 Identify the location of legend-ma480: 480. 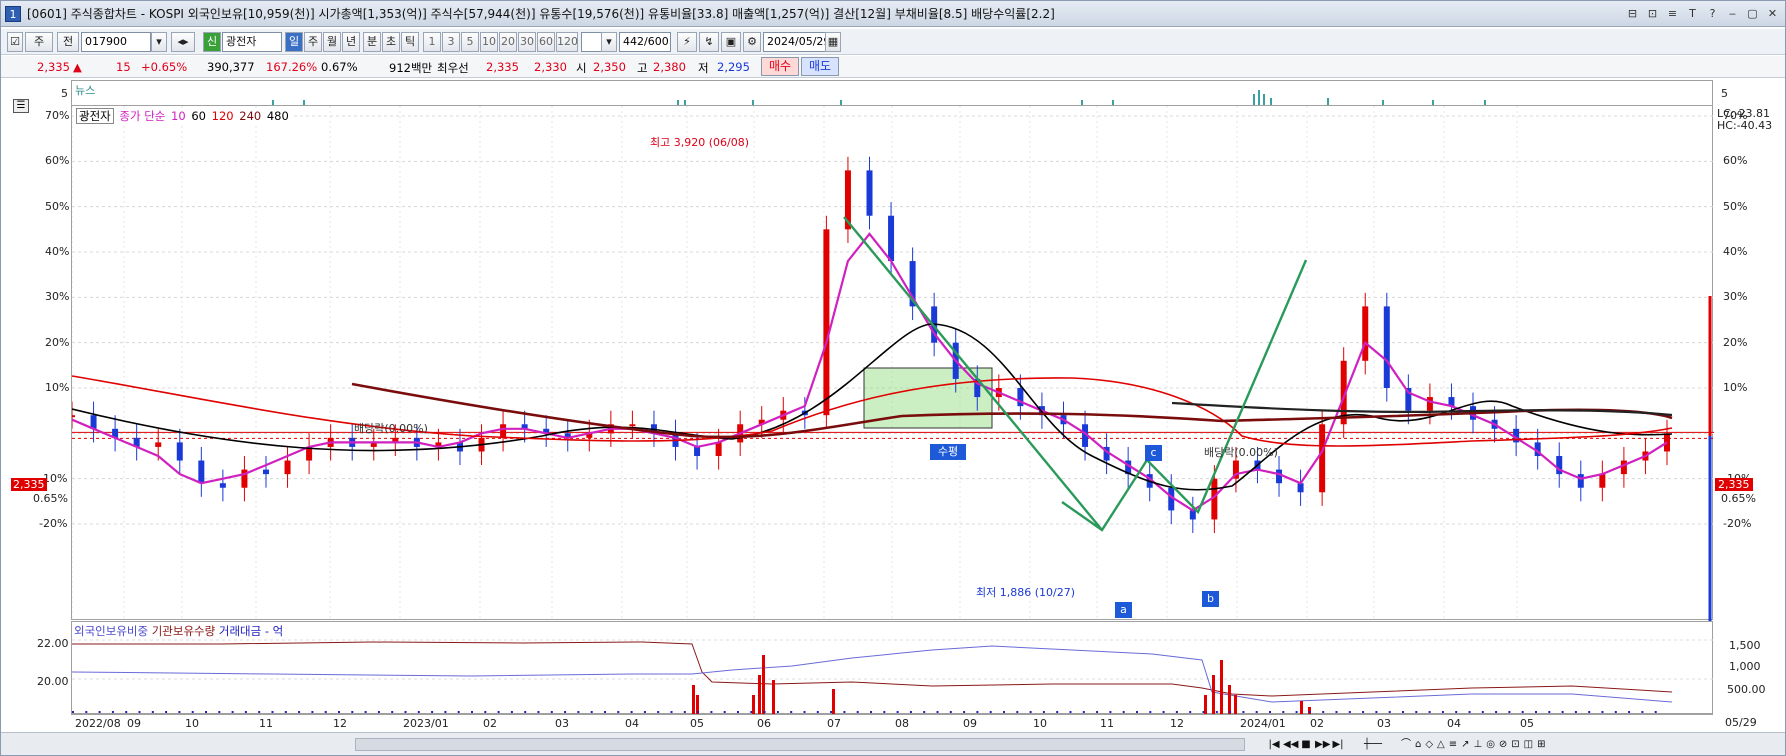
(277, 116).